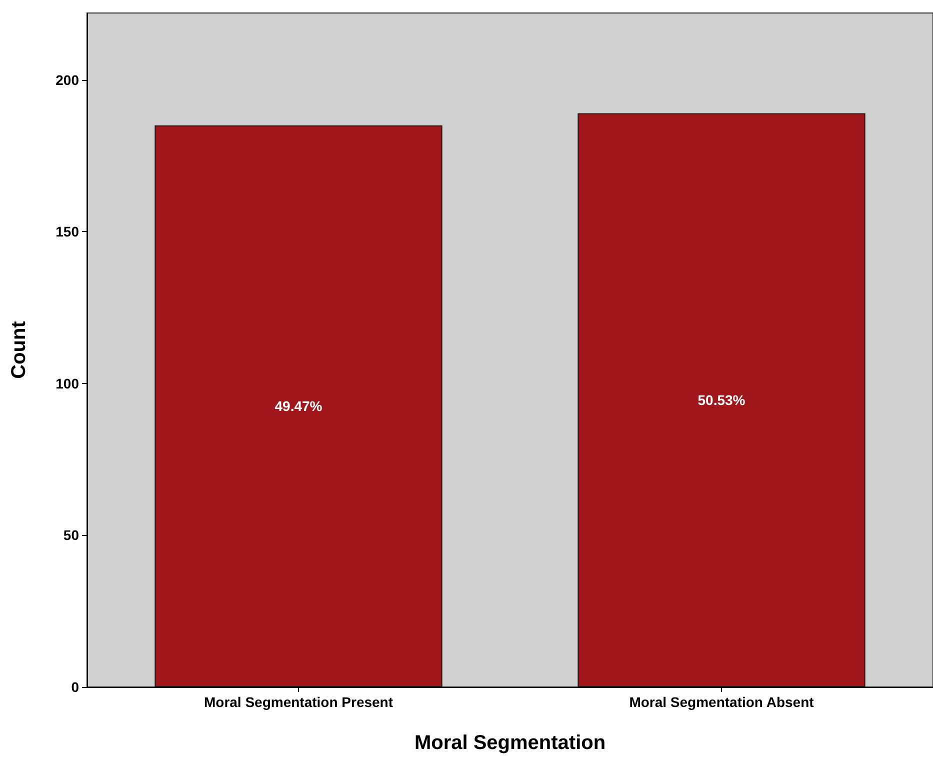  What do you see at coordinates (722, 400) in the screenshot?
I see `annotation: 50.53%` at bounding box center [722, 400].